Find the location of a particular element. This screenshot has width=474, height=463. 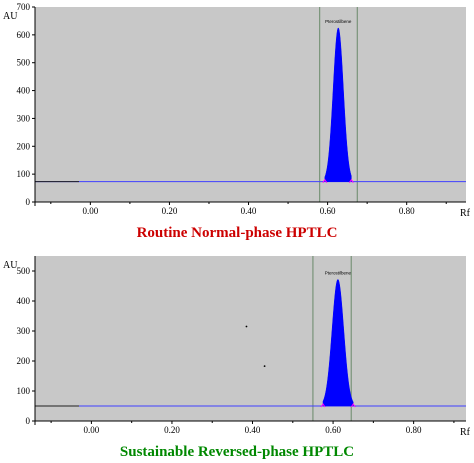

y-tick-label: 600 is located at coordinates (24, 35).